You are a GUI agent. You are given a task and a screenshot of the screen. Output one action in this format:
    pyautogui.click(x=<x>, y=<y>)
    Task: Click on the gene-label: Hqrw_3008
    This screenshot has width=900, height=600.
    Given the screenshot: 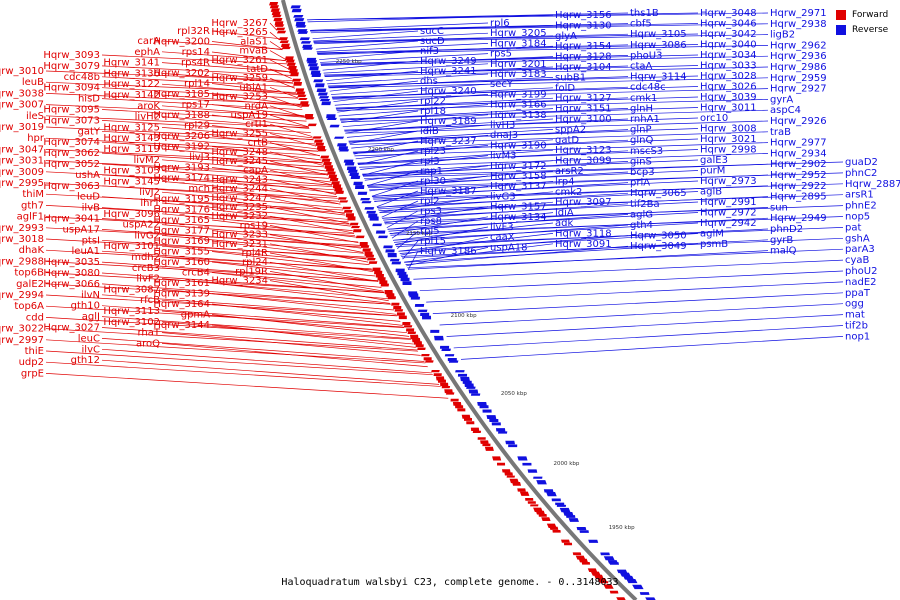 What is the action you would take?
    pyautogui.click(x=728, y=129)
    